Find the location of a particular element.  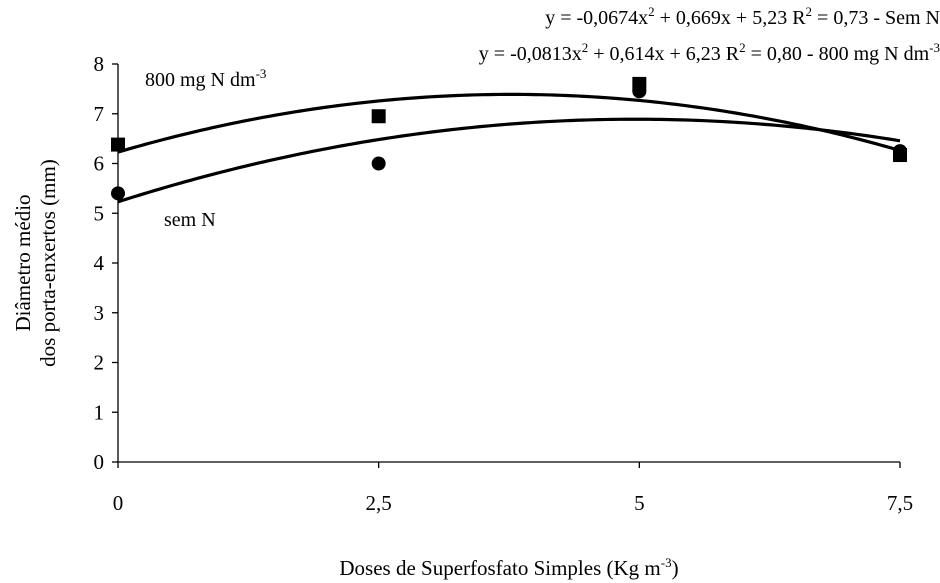

fit-curve-square is located at coordinates (509, 123).